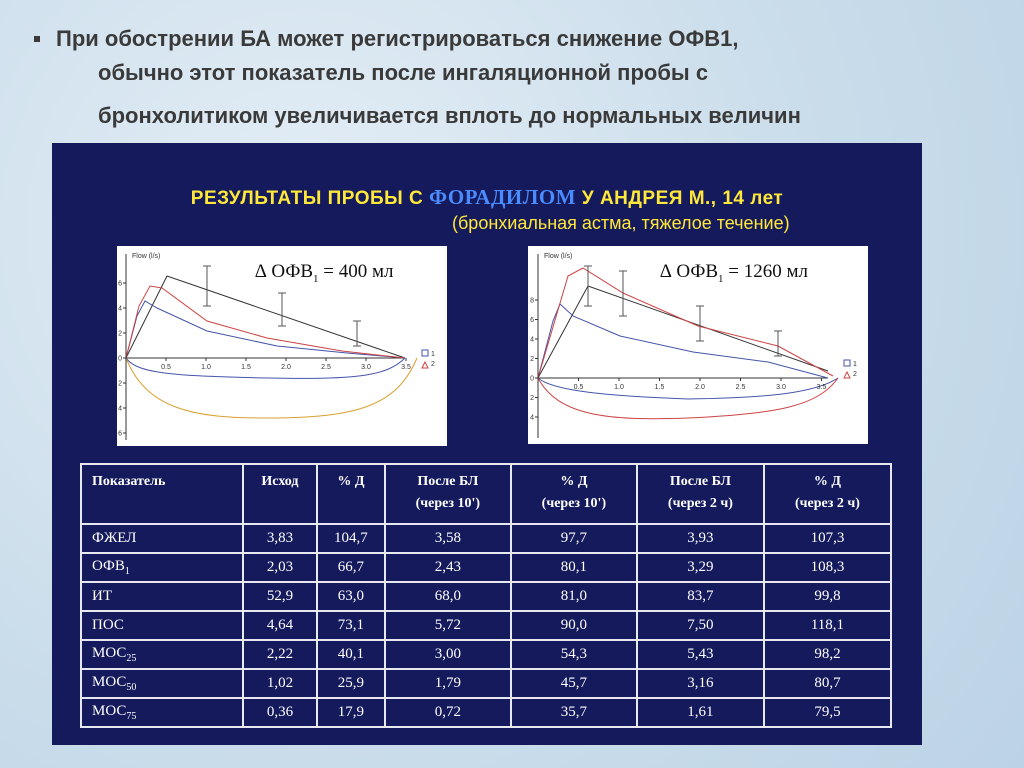 This screenshot has height=768, width=1024. Describe the element at coordinates (280, 625) in the screenshot. I see `table-cell: 4,64` at that location.